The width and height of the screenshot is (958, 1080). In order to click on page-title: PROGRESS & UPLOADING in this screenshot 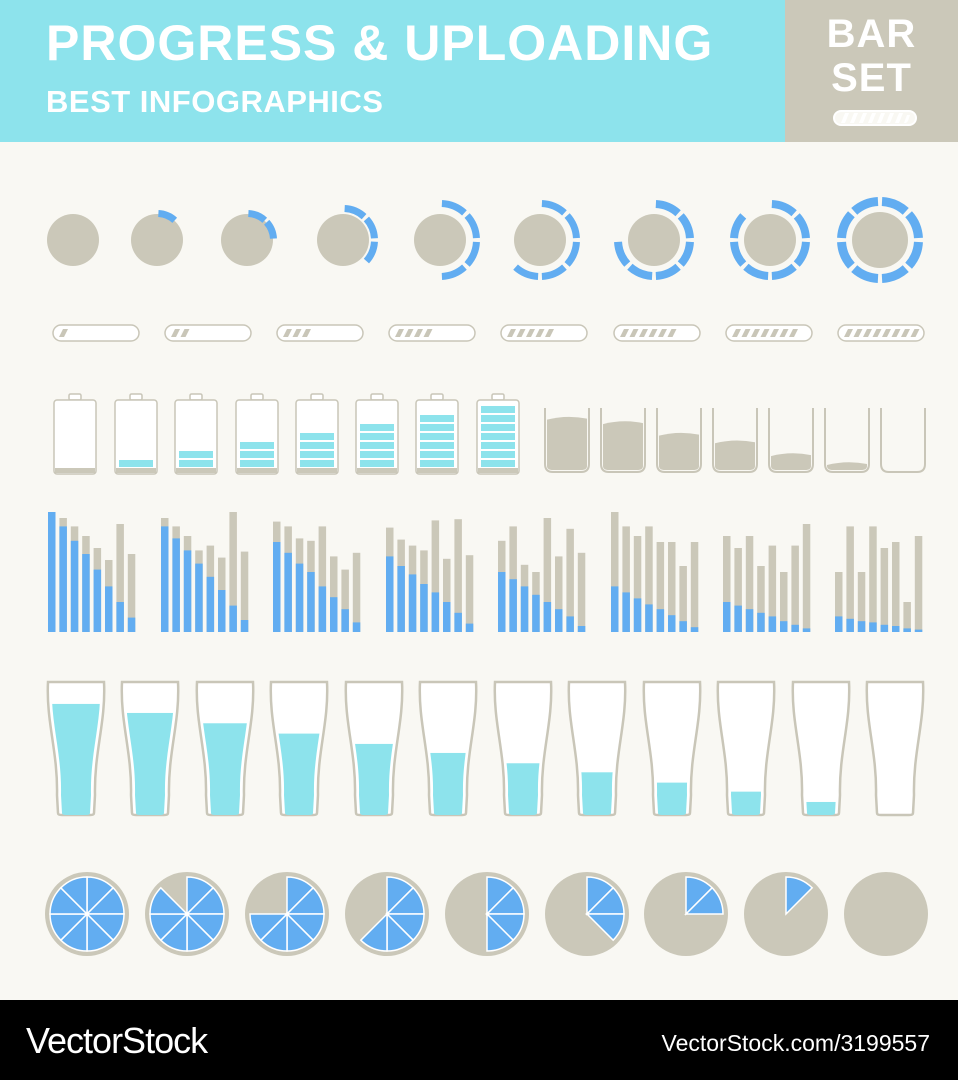, I will do `click(380, 43)`.